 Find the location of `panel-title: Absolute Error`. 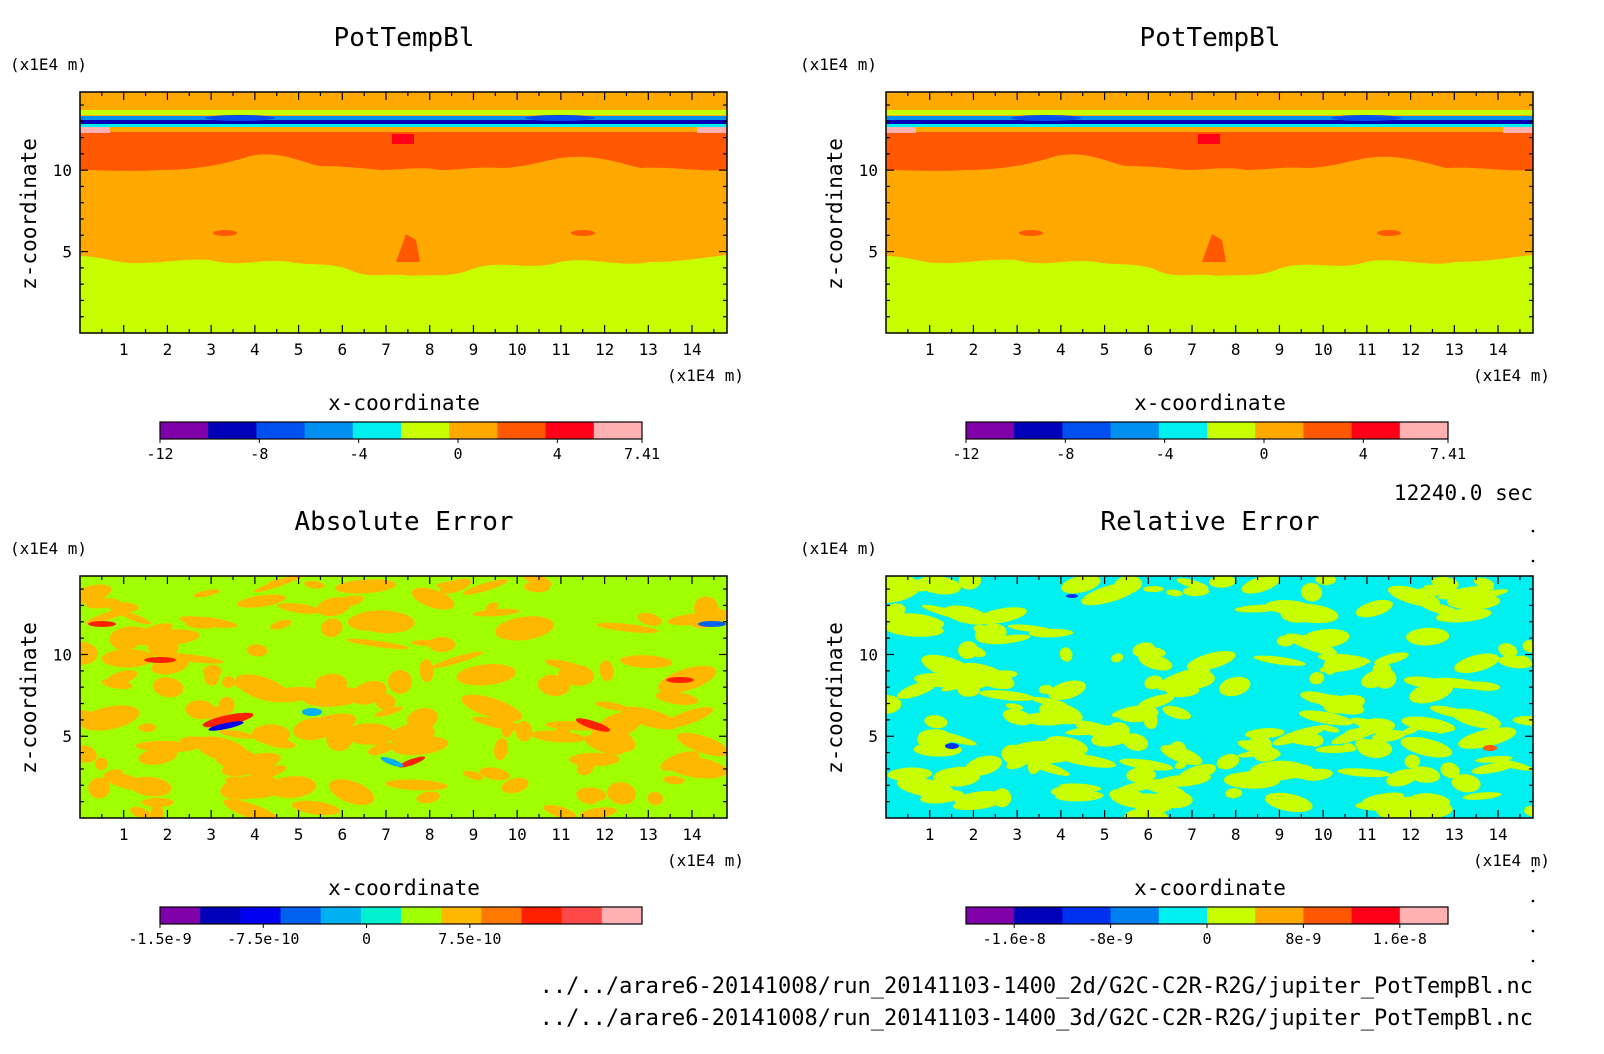

panel-title: Absolute Error is located at coordinates (403, 522).